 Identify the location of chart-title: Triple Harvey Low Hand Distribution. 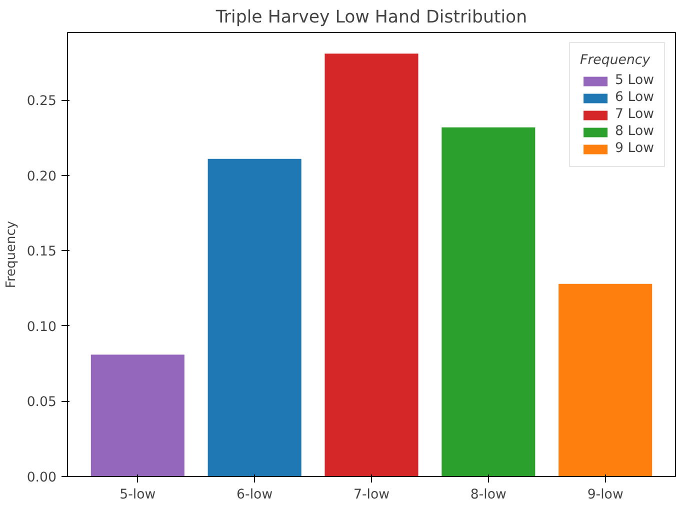
(371, 18).